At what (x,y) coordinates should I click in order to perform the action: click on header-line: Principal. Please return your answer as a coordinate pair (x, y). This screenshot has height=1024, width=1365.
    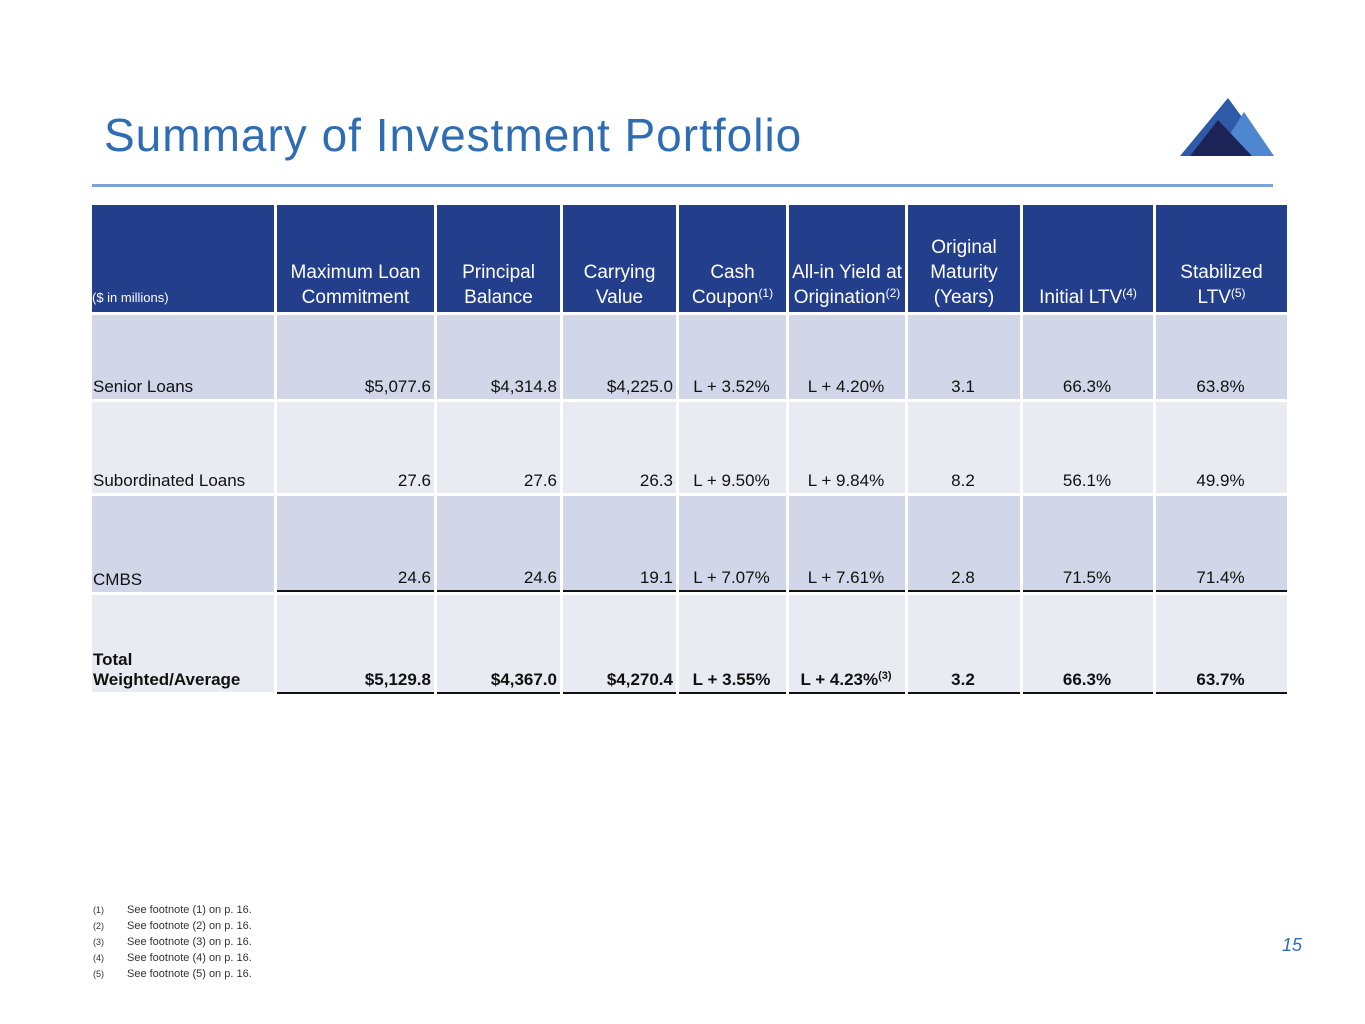
    Looking at the image, I should click on (498, 272).